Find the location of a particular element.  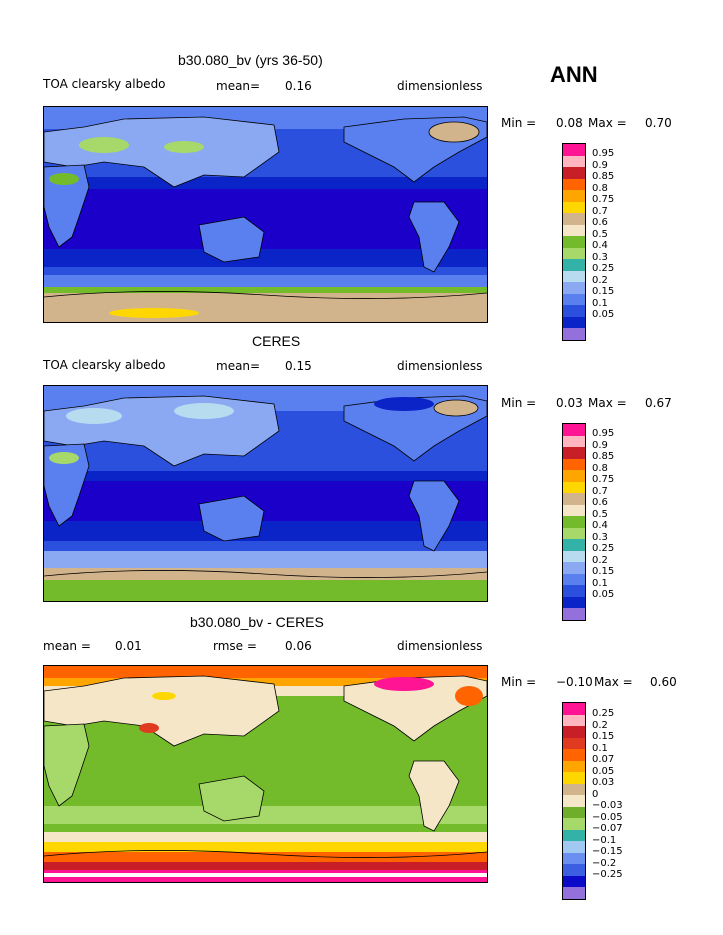

panel2-max-value: 0.67 is located at coordinates (658, 403).